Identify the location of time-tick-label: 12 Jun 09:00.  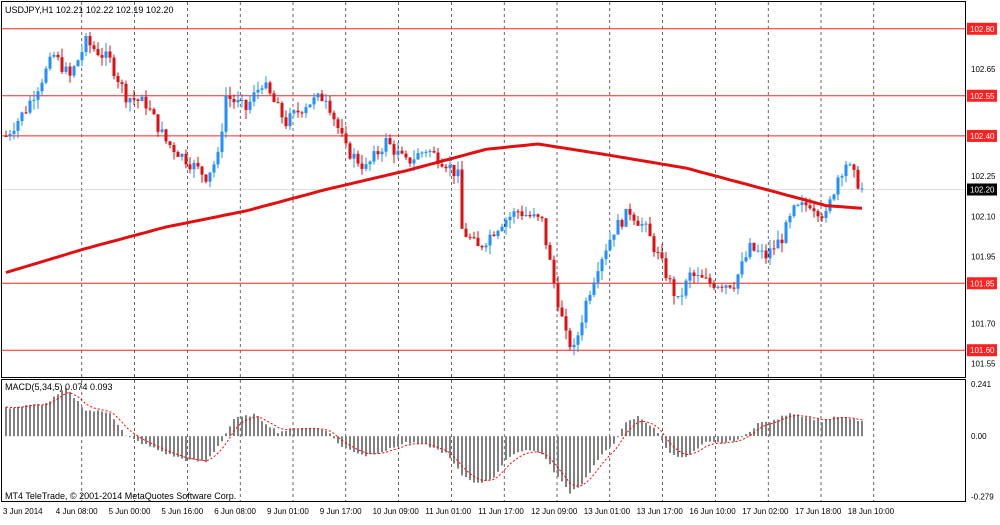
(554, 511).